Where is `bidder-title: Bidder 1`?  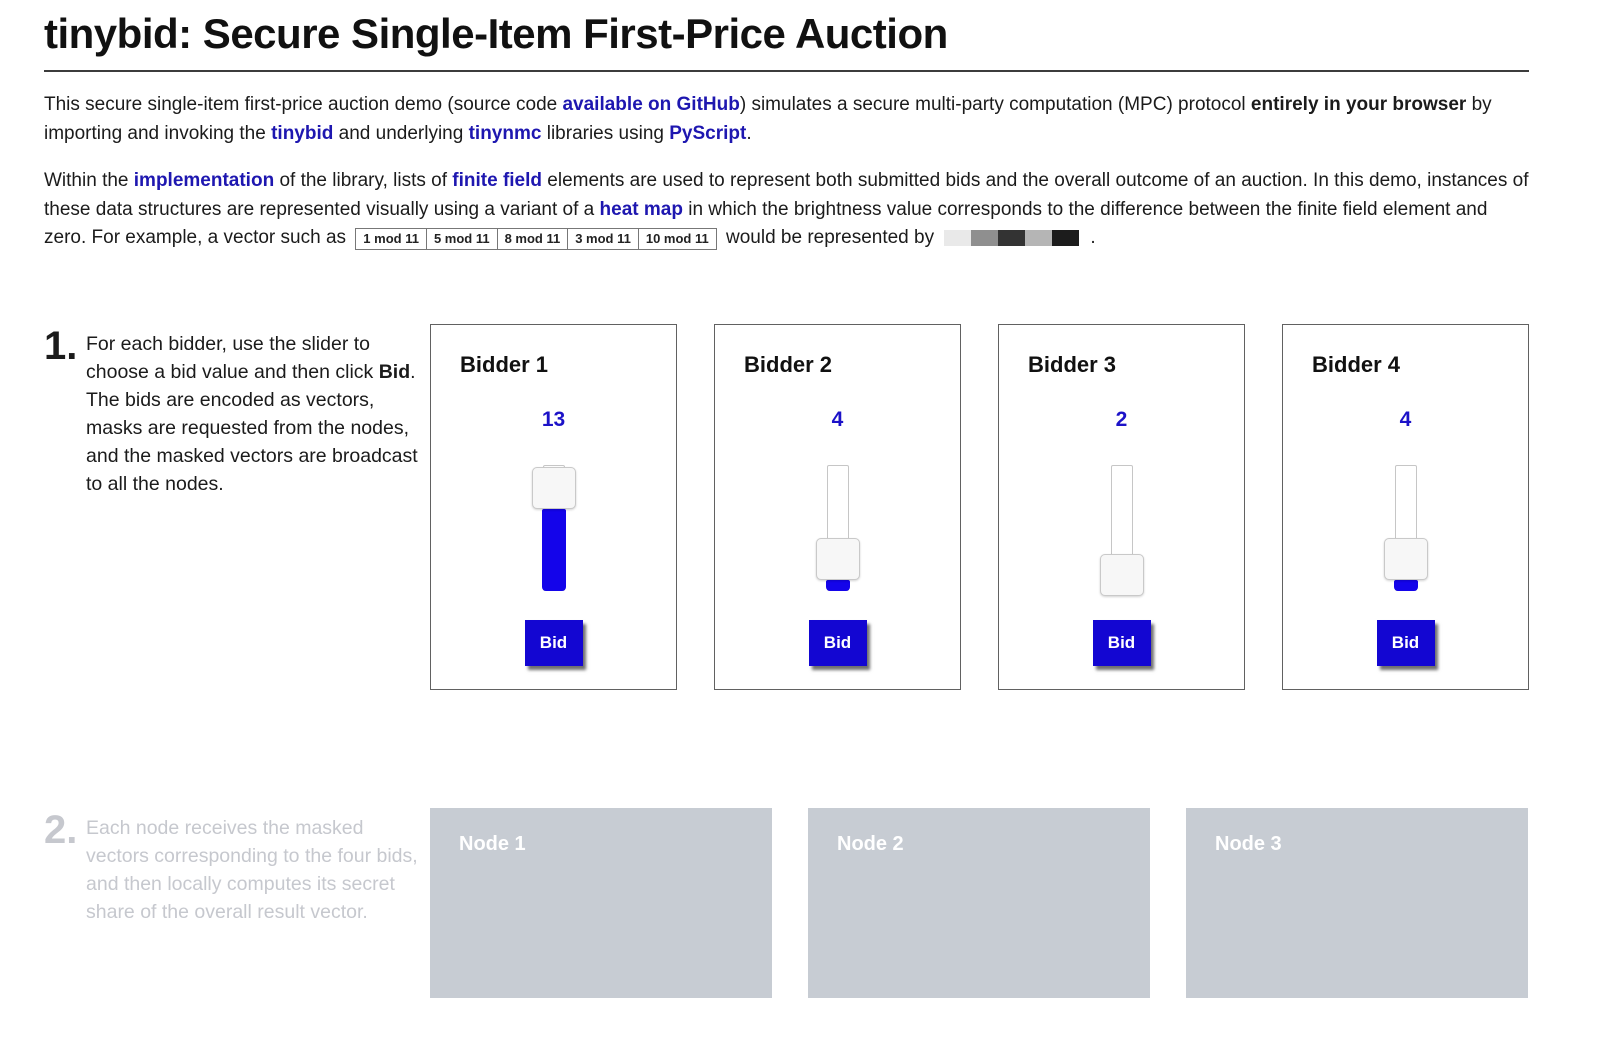 bidder-title: Bidder 1 is located at coordinates (504, 364).